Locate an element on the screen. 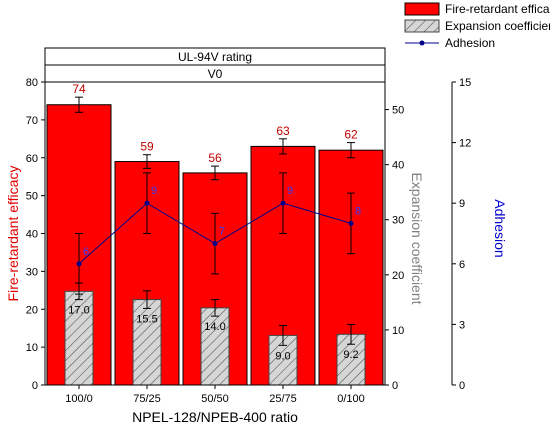 Image resolution: width=550 pixels, height=430 pixels. header-rating: V0 is located at coordinates (215, 74).